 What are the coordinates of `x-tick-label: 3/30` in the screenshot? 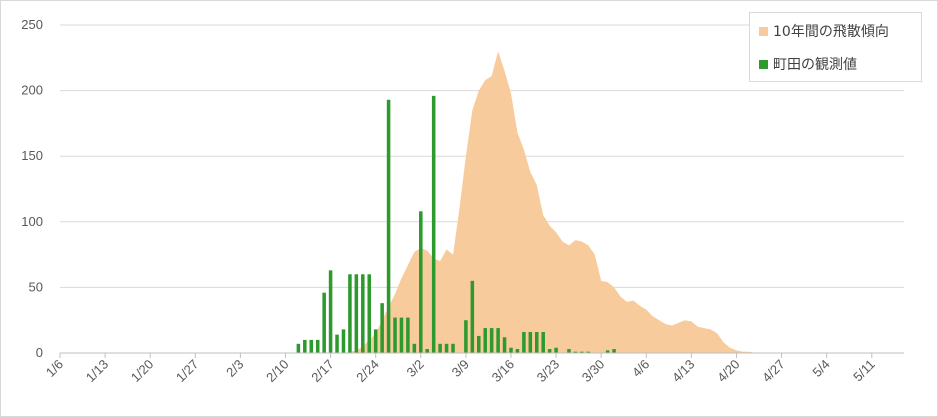 It's located at (593, 371).